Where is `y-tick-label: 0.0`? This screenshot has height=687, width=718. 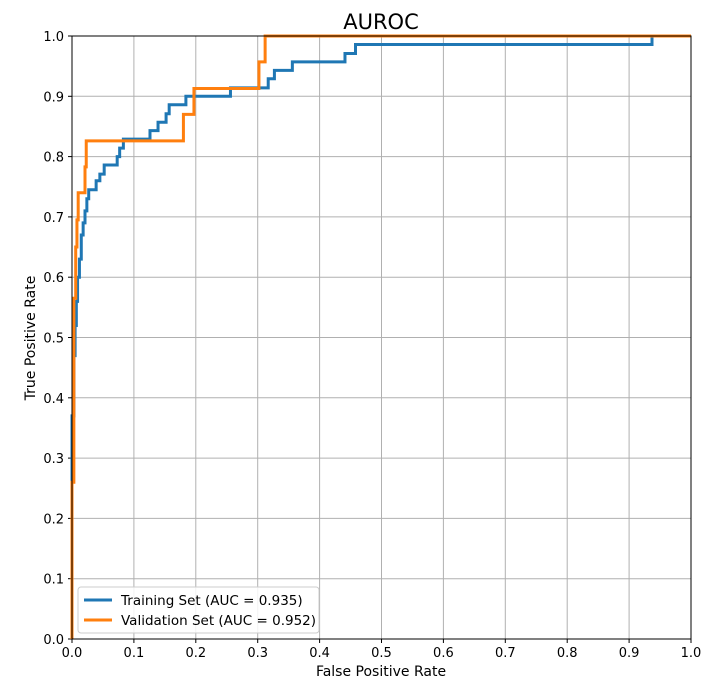
y-tick-label: 0.0 is located at coordinates (53, 640).